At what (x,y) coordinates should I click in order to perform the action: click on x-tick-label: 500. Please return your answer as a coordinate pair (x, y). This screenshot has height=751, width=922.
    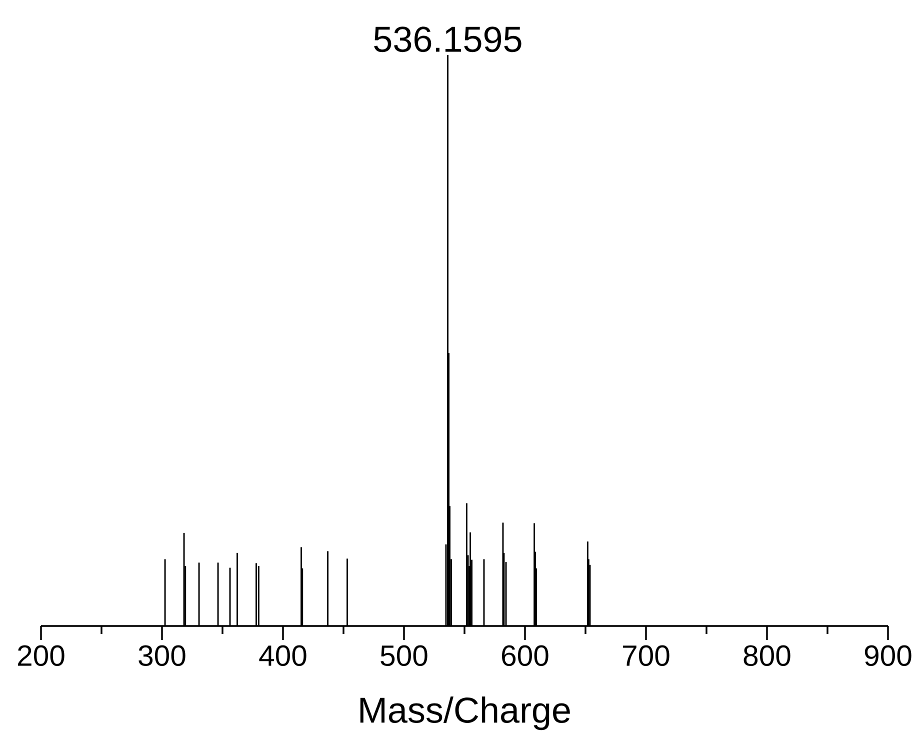
    Looking at the image, I should click on (404, 655).